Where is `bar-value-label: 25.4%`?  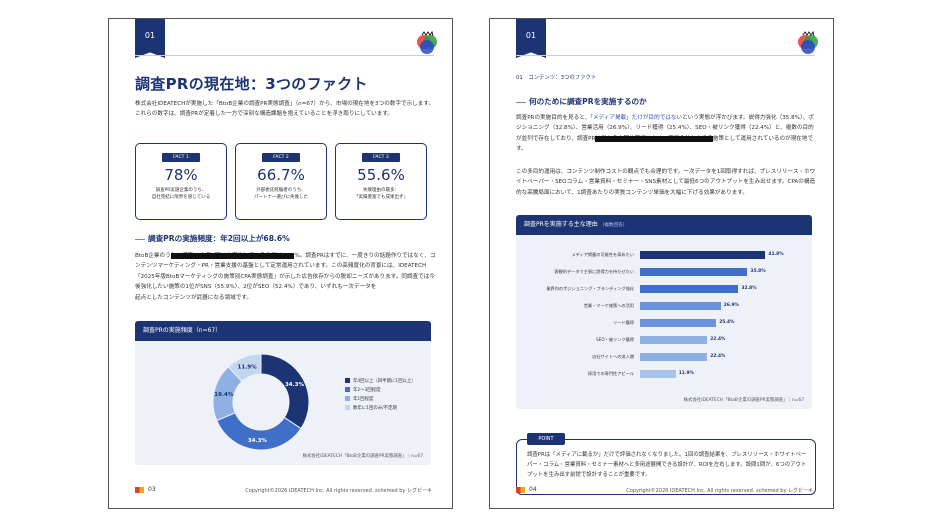 bar-value-label: 25.4% is located at coordinates (727, 322).